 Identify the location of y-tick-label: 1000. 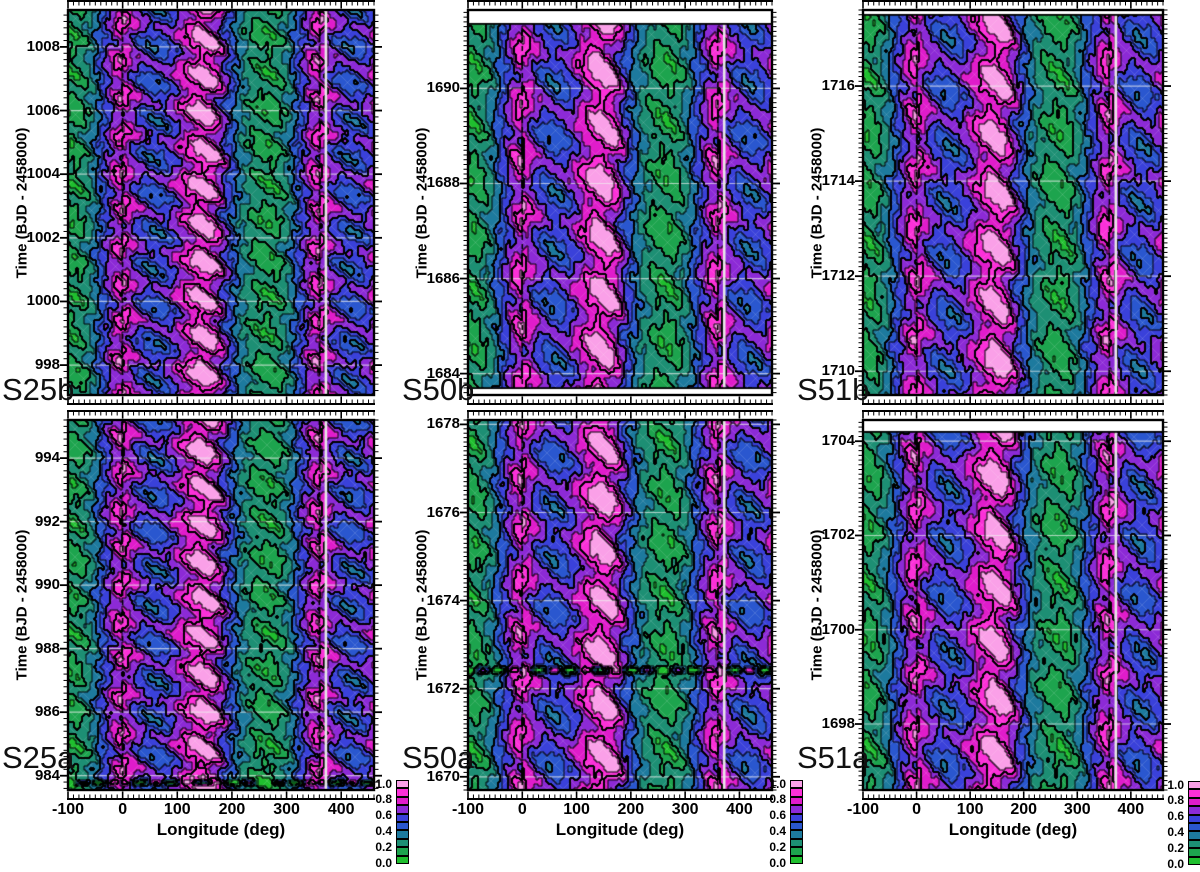
(43, 301).